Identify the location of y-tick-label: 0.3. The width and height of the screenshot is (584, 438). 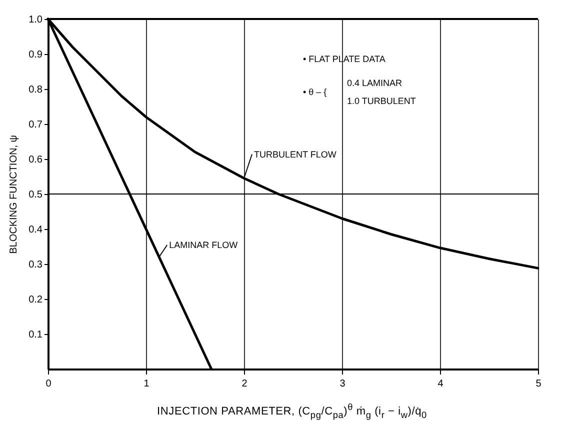
(35, 265).